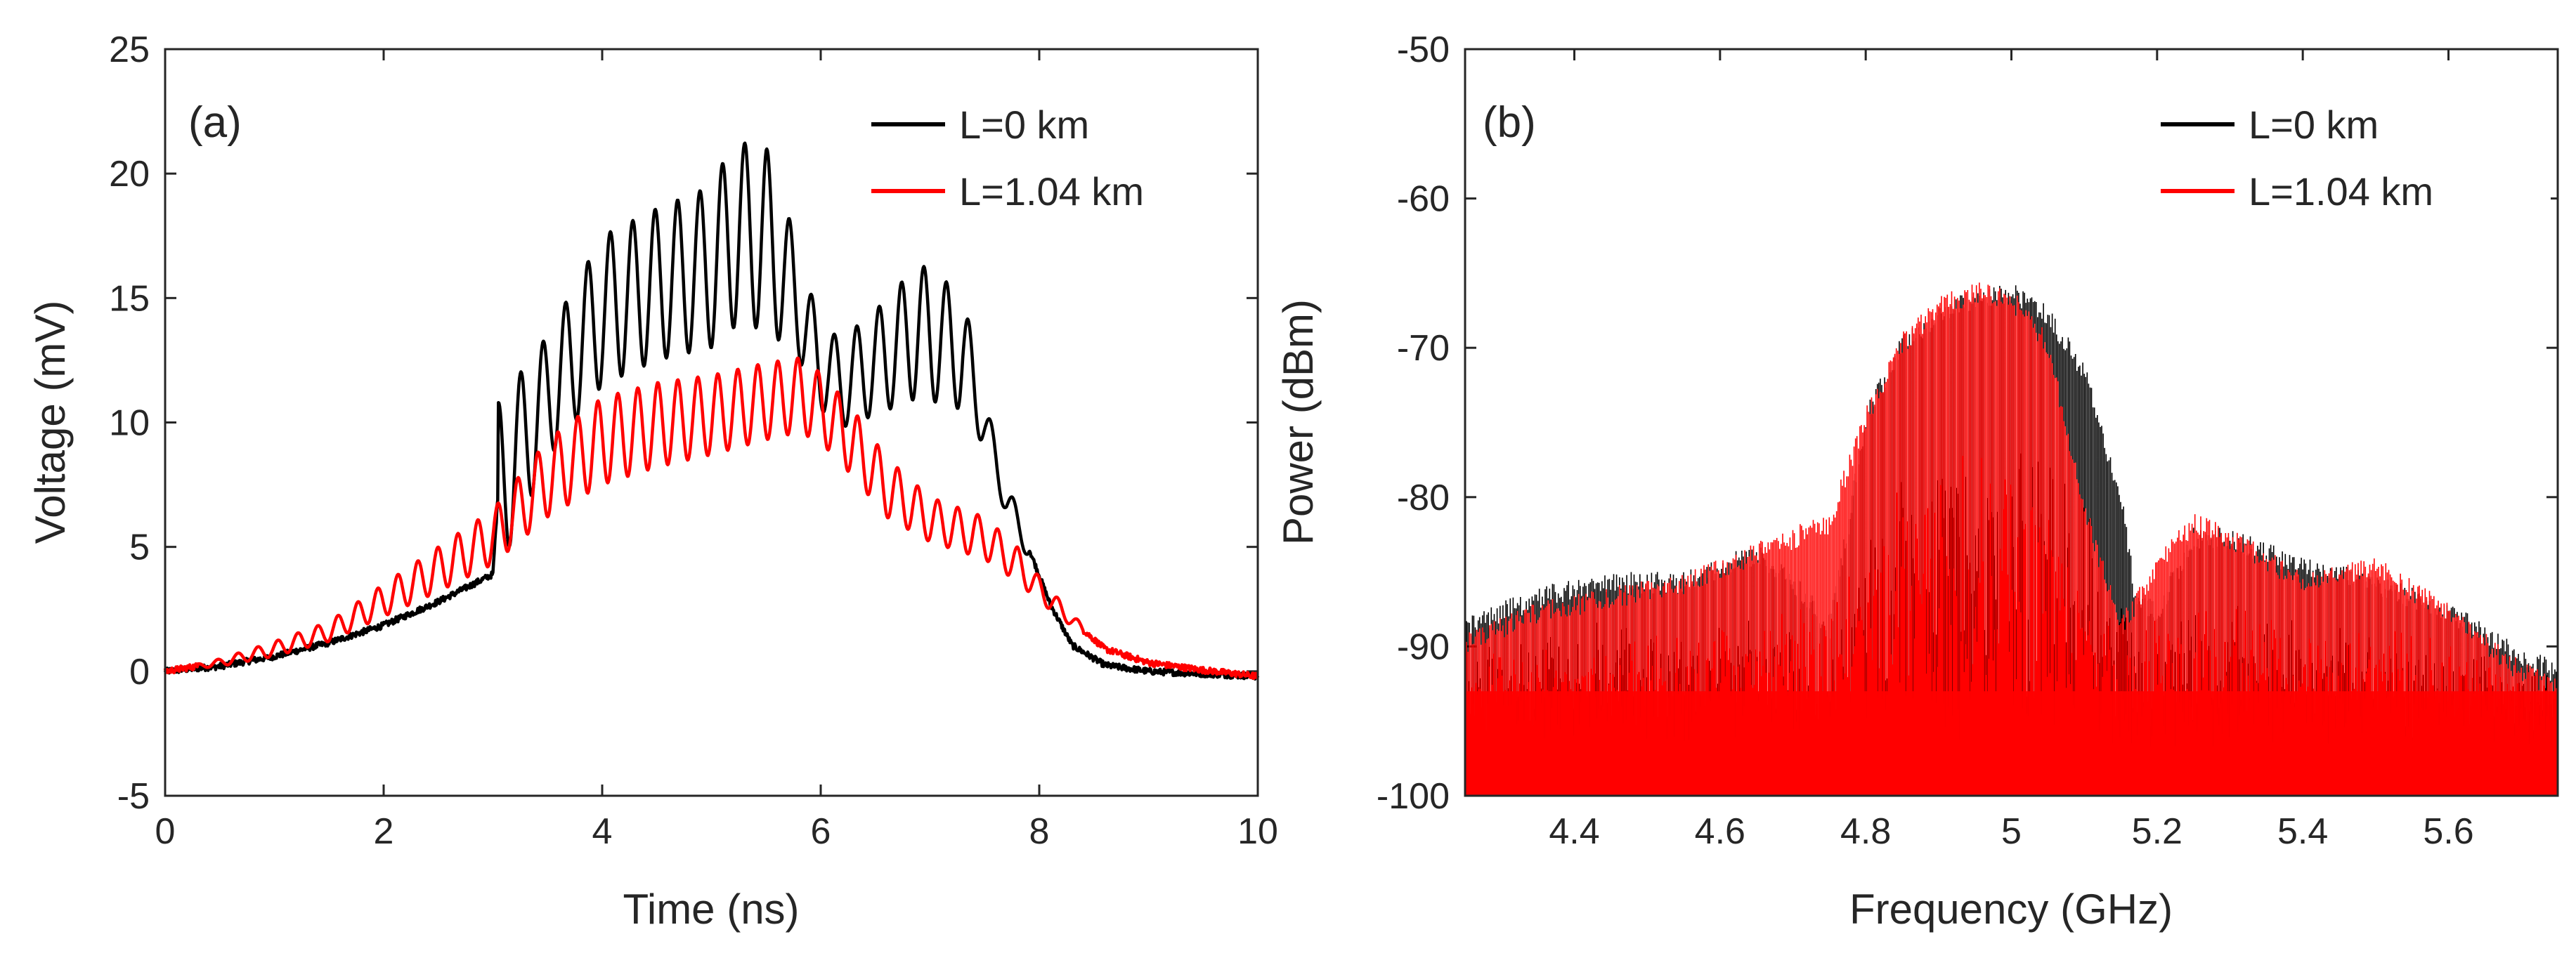  I want to click on y-tick-label: 0, so click(139, 672).